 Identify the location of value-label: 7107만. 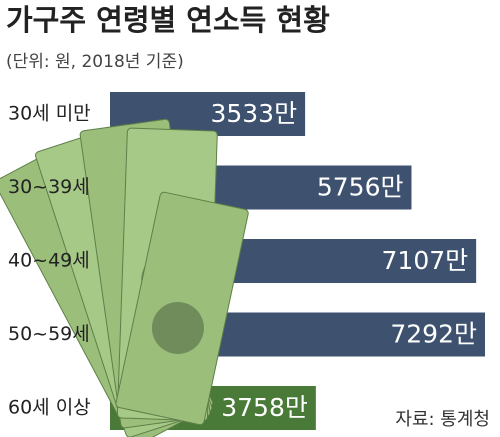
(425, 260).